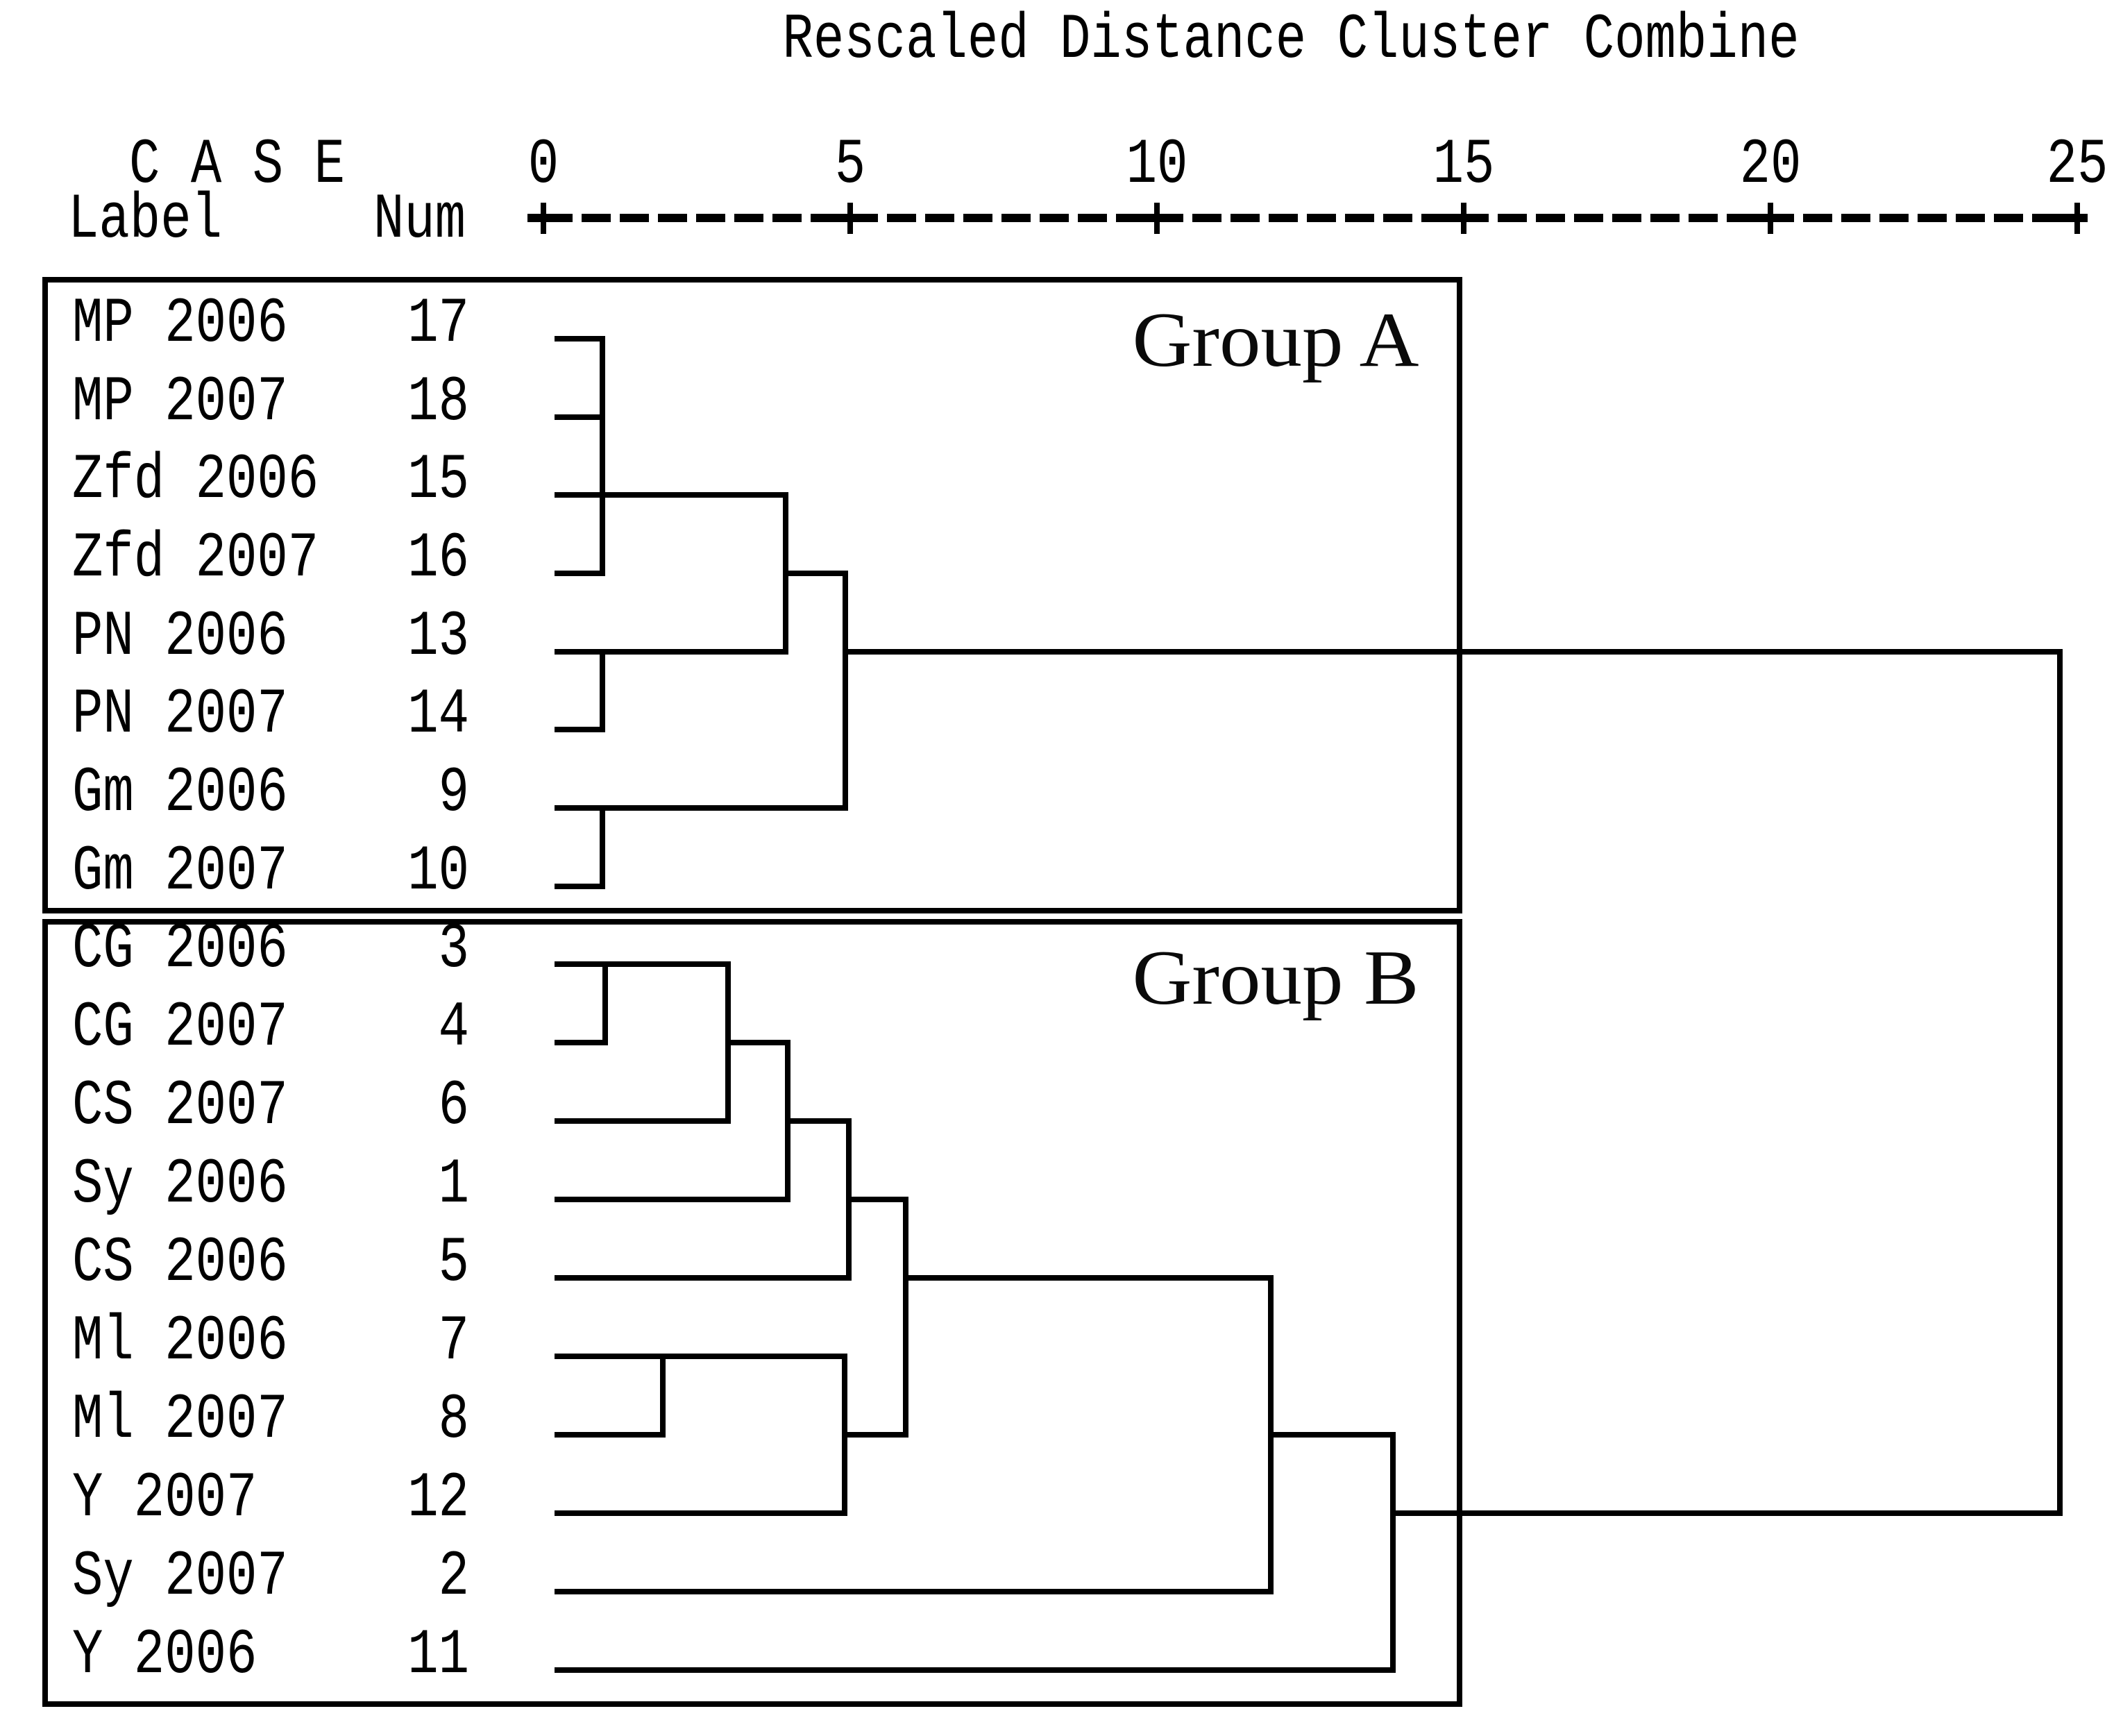 The width and height of the screenshot is (2114, 1736). I want to click on axis-tick-label: 10, so click(1157, 164).